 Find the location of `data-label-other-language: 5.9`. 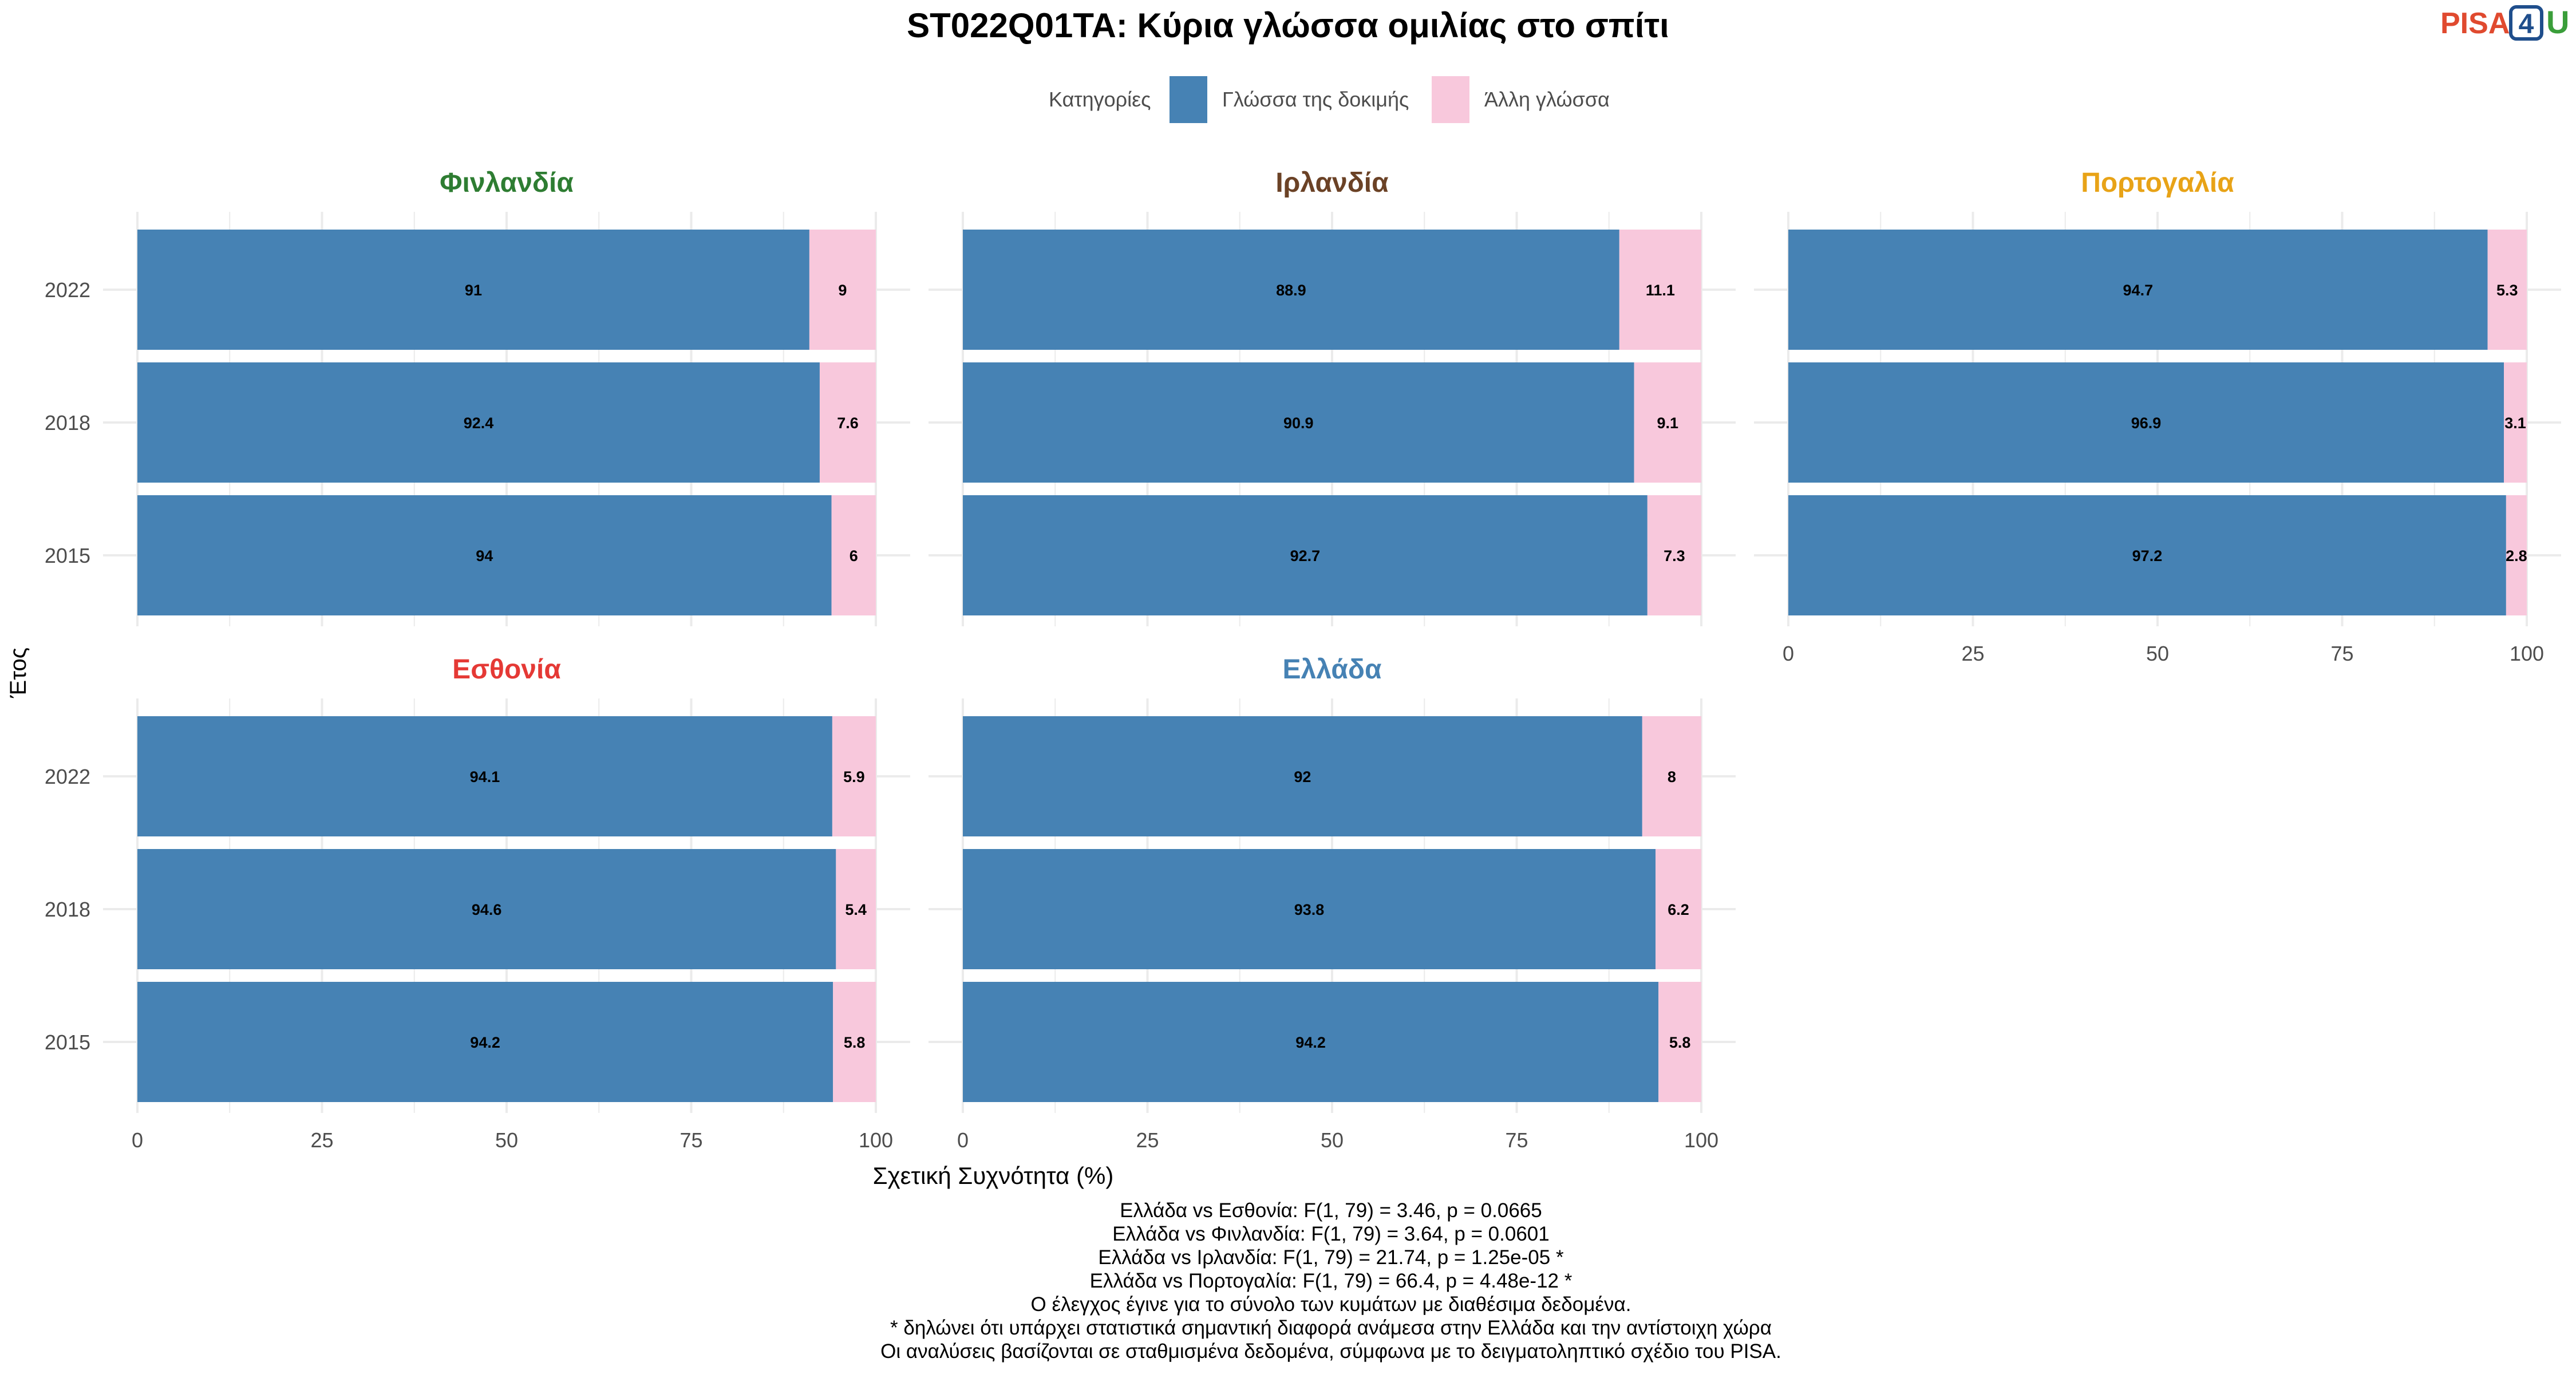

data-label-other-language: 5.9 is located at coordinates (854, 776).